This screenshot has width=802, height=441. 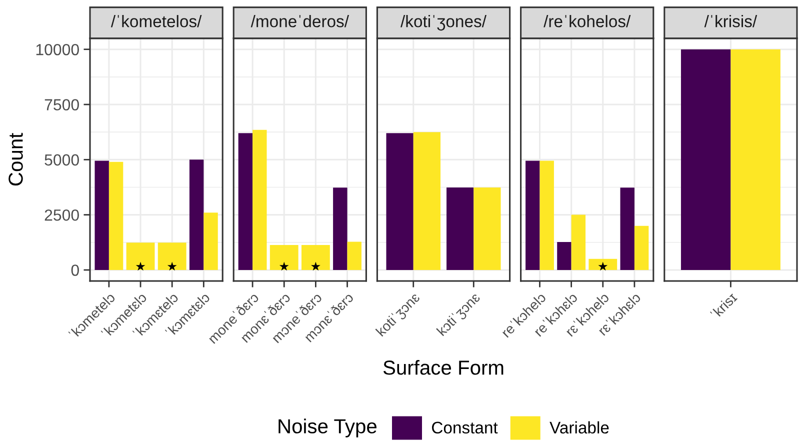 What do you see at coordinates (61, 215) in the screenshot?
I see `y-tick-label: 2500` at bounding box center [61, 215].